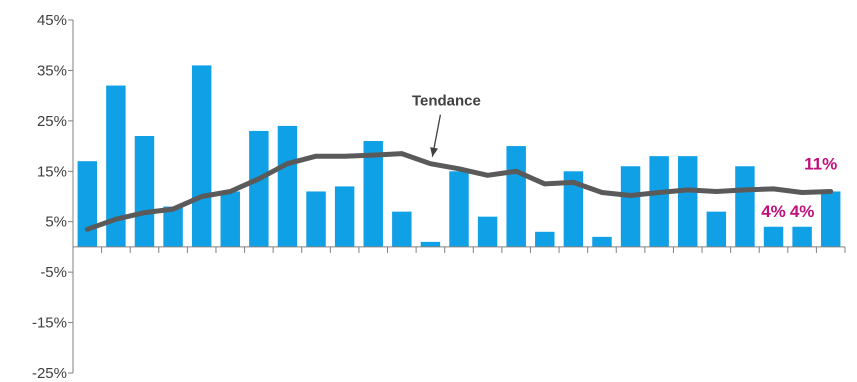 The image size is (857, 382). Describe the element at coordinates (799, 187) in the screenshot. I see `data-labels: 4% 4% 11%` at that location.